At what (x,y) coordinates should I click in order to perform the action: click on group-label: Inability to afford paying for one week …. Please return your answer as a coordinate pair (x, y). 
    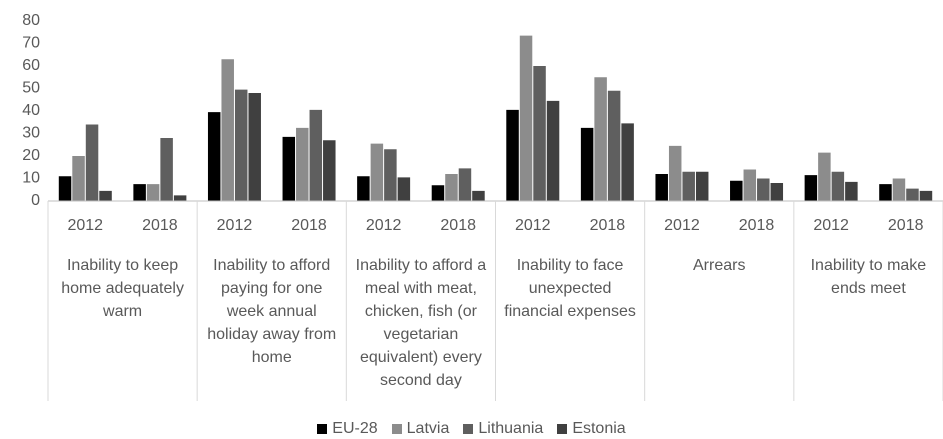
    Looking at the image, I should click on (272, 311).